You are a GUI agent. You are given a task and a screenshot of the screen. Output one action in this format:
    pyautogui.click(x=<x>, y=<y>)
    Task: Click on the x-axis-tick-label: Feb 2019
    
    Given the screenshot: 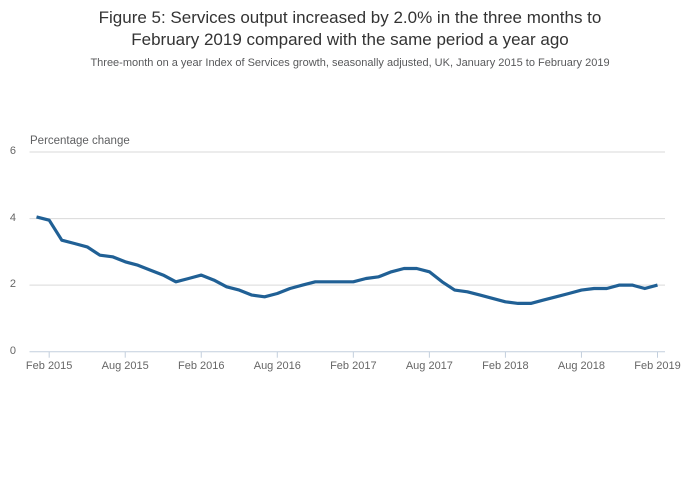 What is the action you would take?
    pyautogui.click(x=657, y=366)
    